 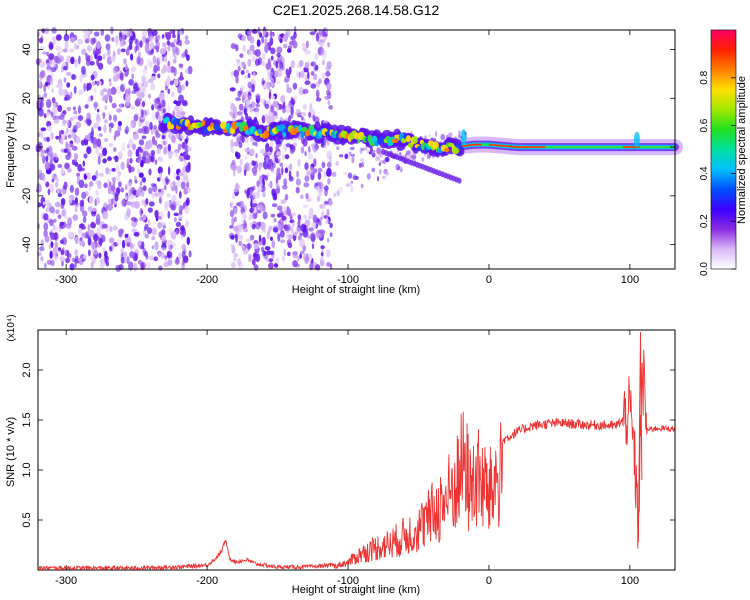 I want to click on spectrogram-band-peak, so click(x=517, y=145).